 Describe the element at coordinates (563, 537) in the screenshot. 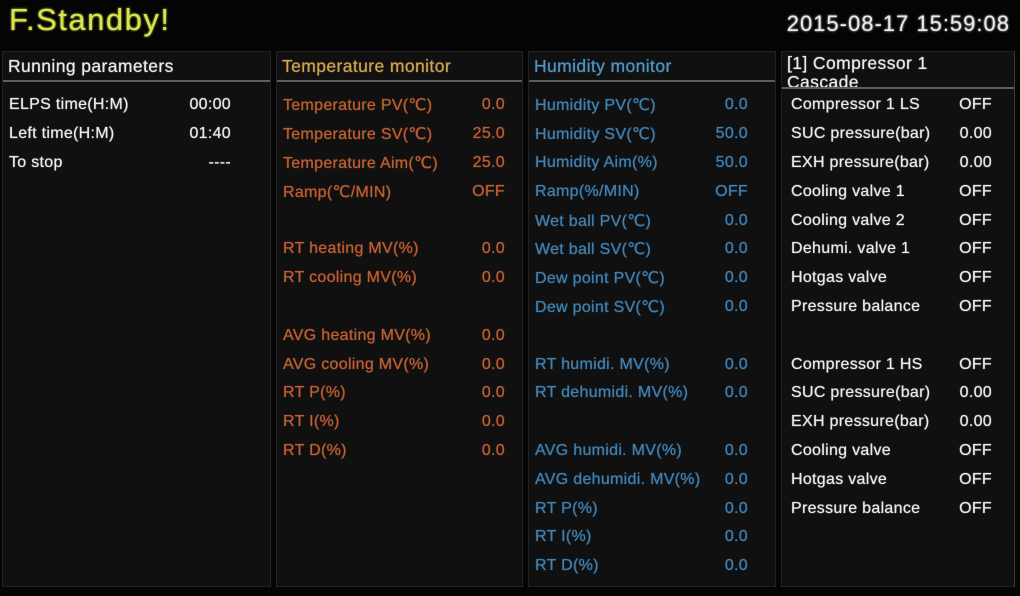

I see `row-label: RT I(%)` at that location.